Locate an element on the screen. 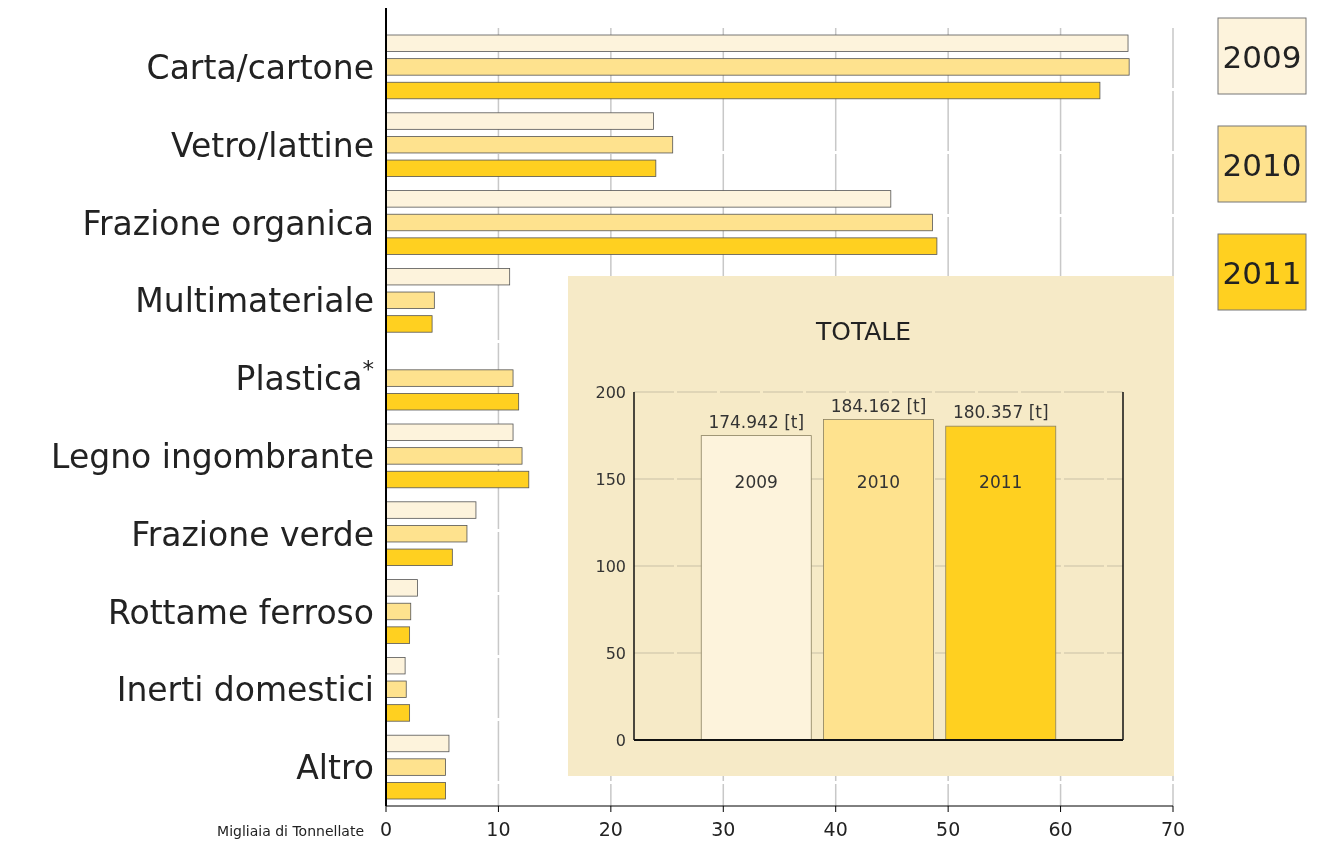  y-tick-label: 0 is located at coordinates (620, 740).